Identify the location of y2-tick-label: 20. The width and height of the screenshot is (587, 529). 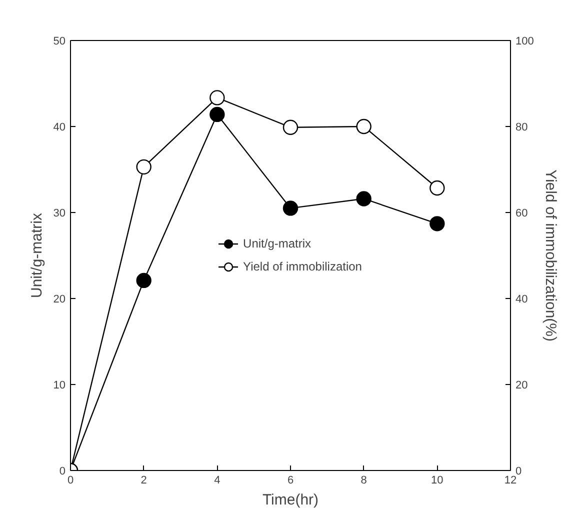
(522, 386).